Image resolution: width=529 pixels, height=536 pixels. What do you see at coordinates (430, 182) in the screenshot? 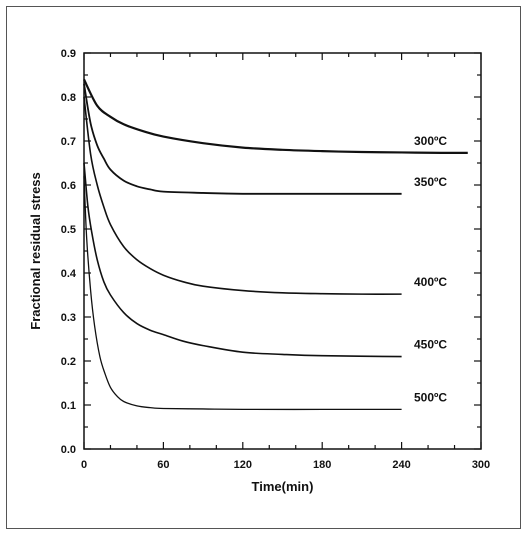
I see `series-label: 350ºC` at bounding box center [430, 182].